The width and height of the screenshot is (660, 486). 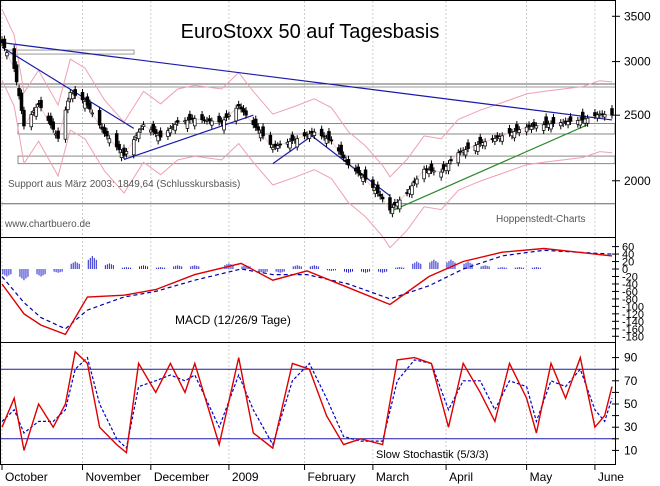 What do you see at coordinates (188, 137) in the screenshot?
I see `uptrend-line` at bounding box center [188, 137].